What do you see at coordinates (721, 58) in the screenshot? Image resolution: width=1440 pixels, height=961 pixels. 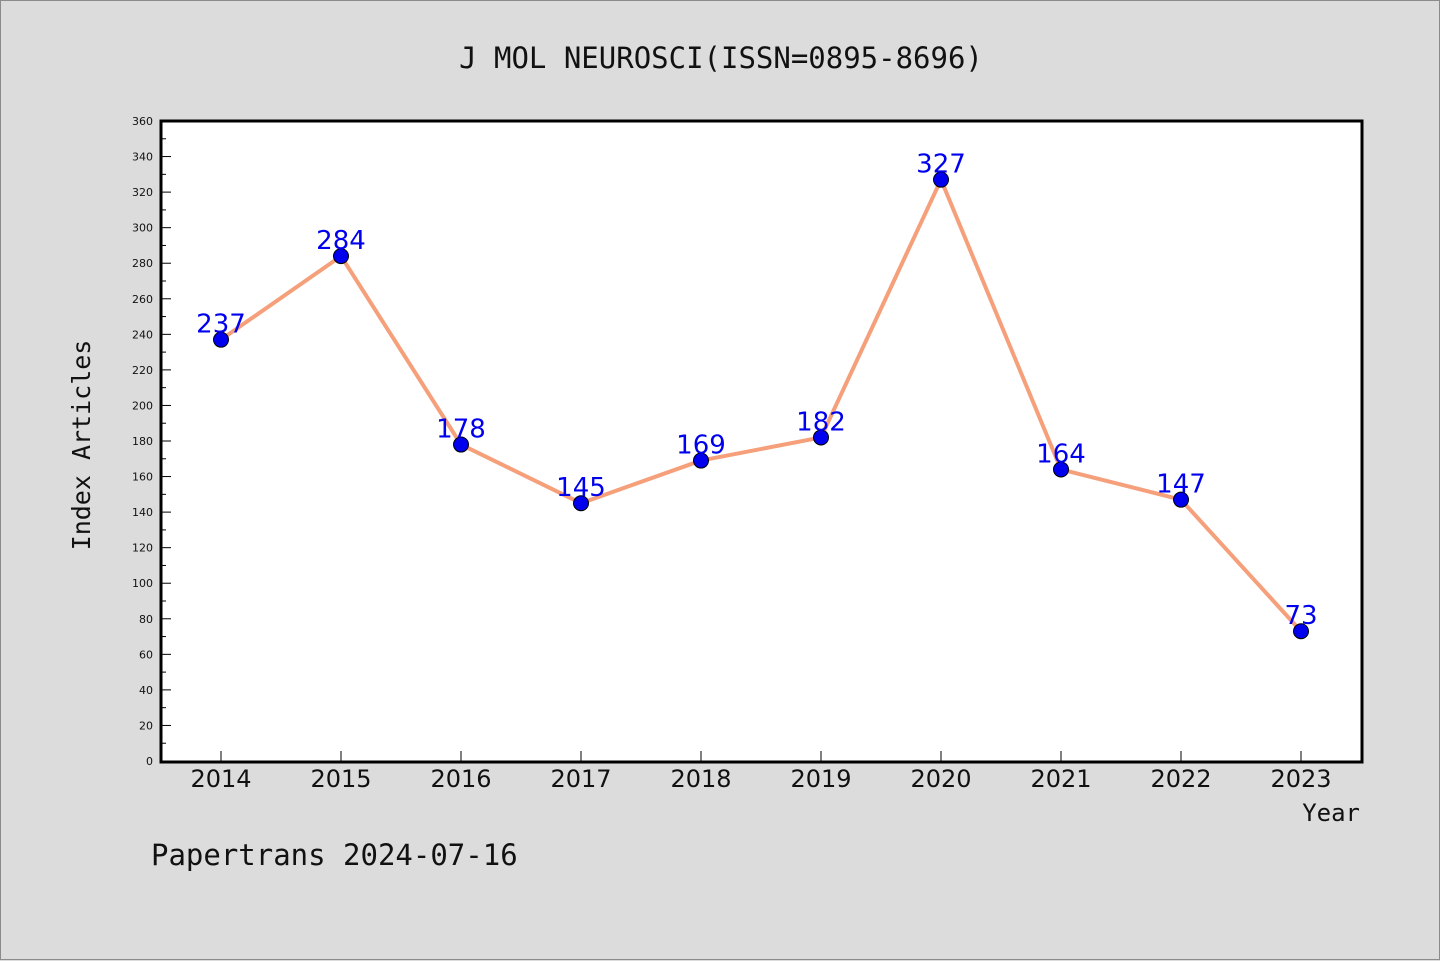 I see `chart-title: J MOL NEUROSCI(ISSN=0895-8696)` at bounding box center [721, 58].